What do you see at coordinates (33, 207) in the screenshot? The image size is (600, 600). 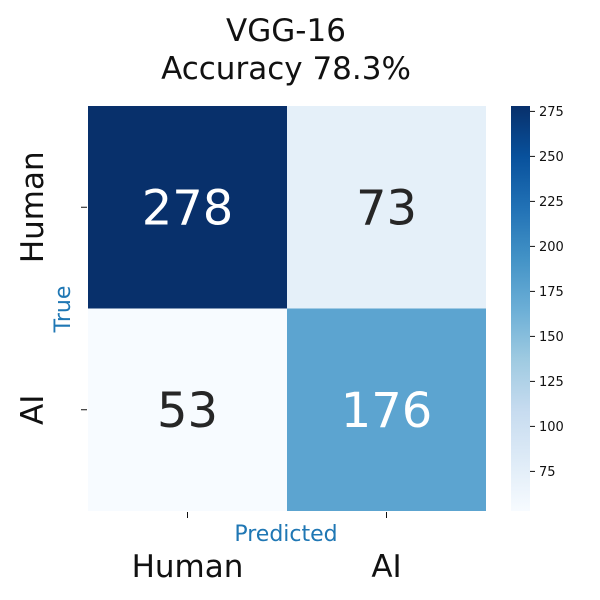 I see `y-tick-label-human: Human` at bounding box center [33, 207].